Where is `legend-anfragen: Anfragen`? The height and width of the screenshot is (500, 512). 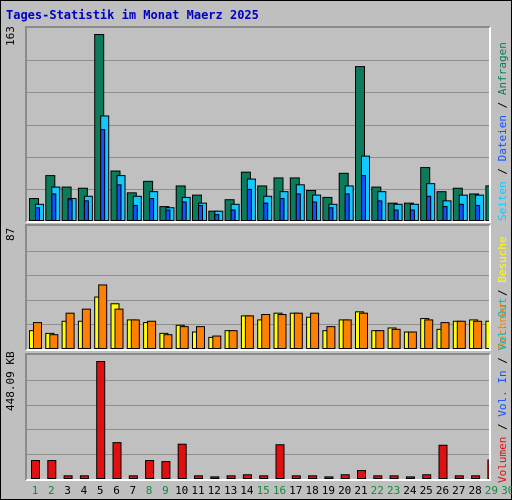 legend-anfragen: Anfragen is located at coordinates (502, 69).